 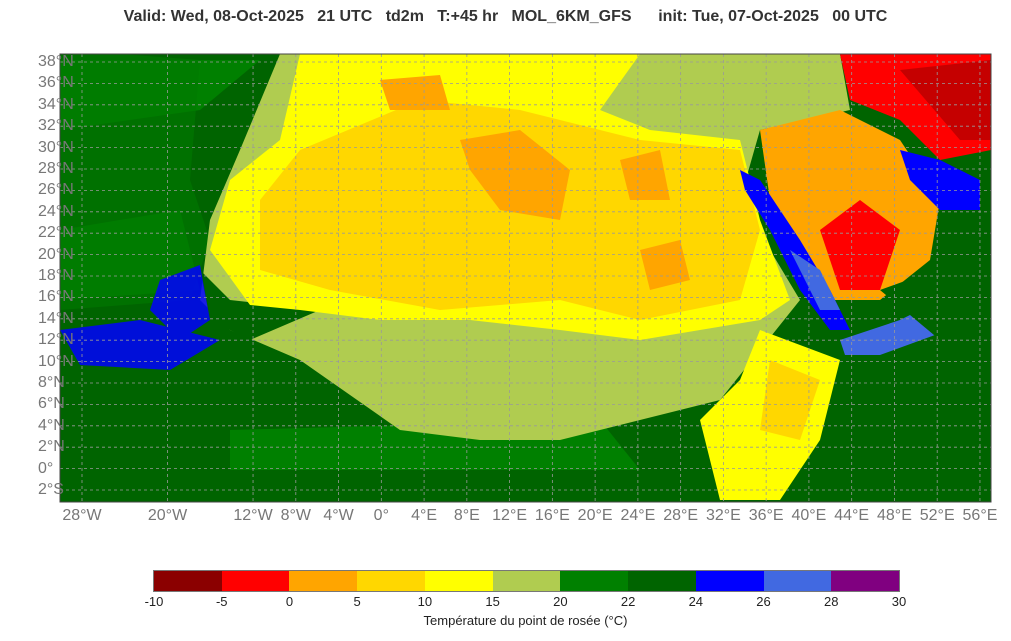 What do you see at coordinates (381, 515) in the screenshot?
I see `longitude-label: 0°` at bounding box center [381, 515].